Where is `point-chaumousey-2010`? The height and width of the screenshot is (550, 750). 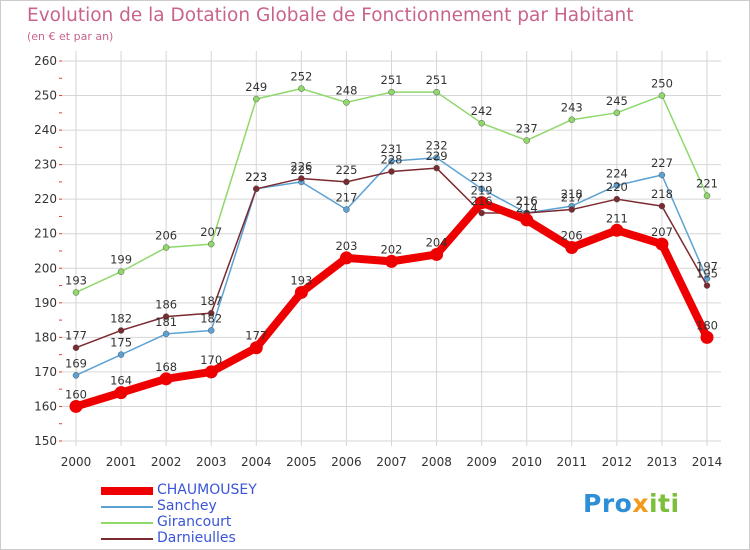 point-chaumousey-2010 is located at coordinates (527, 220).